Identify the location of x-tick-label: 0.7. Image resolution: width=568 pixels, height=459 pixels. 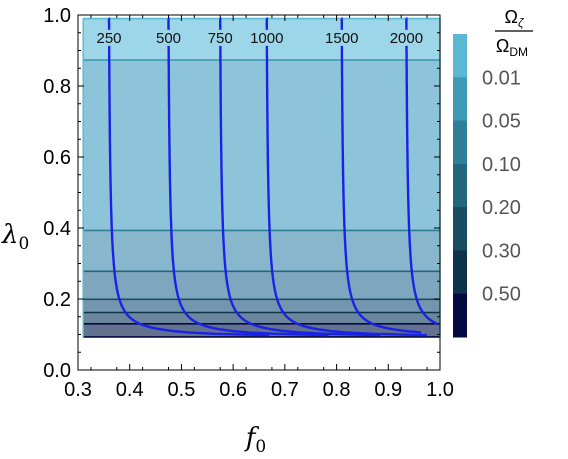
(285, 390).